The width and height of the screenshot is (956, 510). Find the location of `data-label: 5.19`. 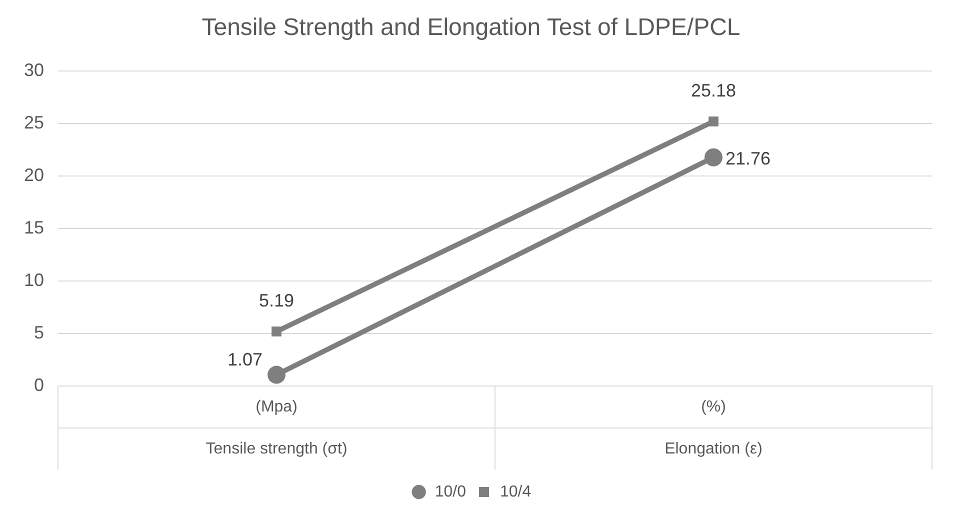

data-label: 5.19 is located at coordinates (276, 300).